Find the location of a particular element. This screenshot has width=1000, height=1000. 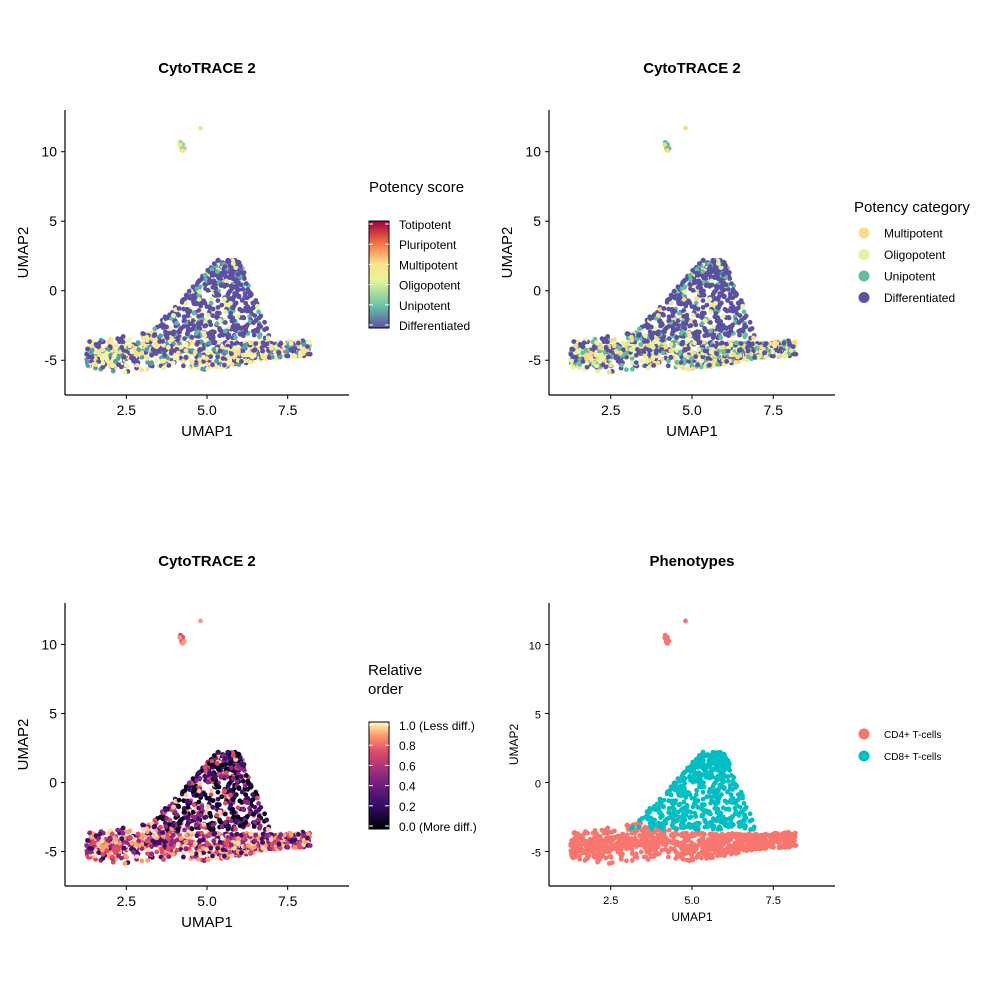

x-axis-label: UMAP1 is located at coordinates (207, 431).